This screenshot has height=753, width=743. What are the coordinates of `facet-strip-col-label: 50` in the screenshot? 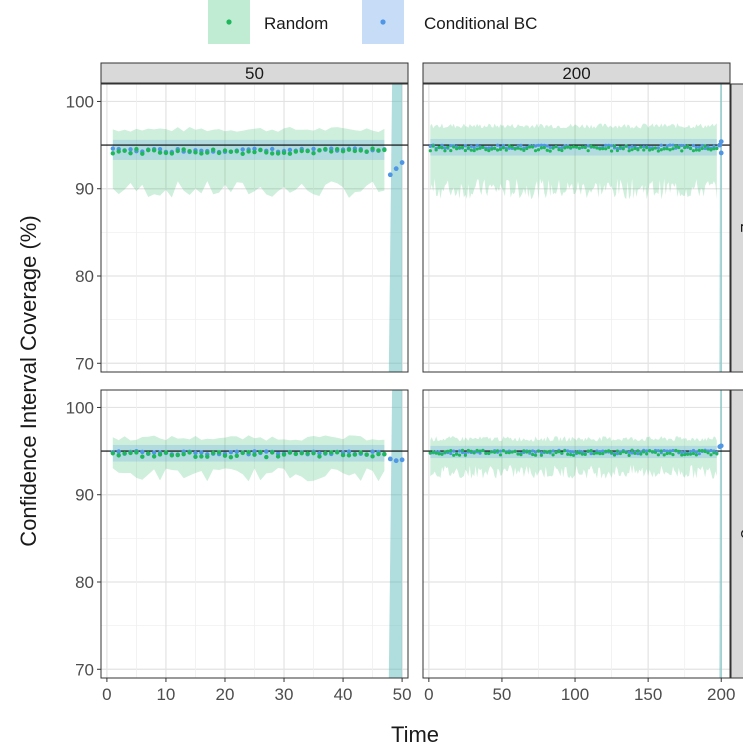 It's located at (254, 73).